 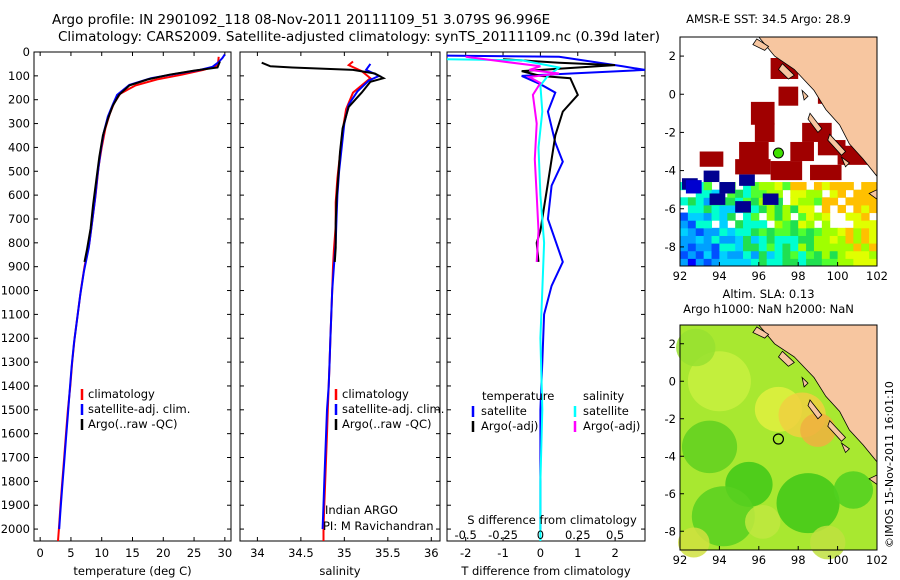 What do you see at coordinates (606, 411) in the screenshot?
I see `legend-entry: satellite` at bounding box center [606, 411].